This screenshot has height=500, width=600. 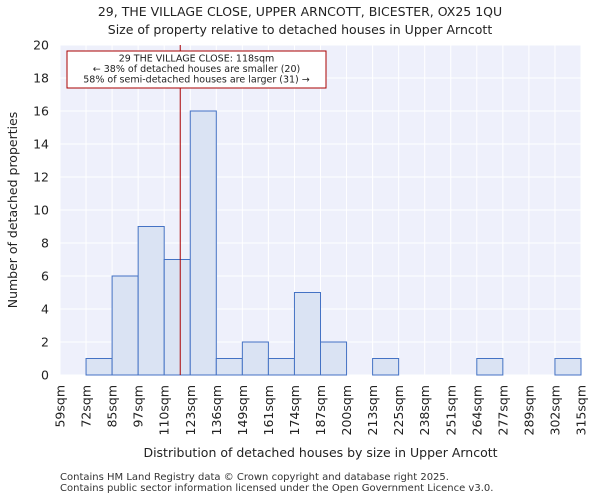 What do you see at coordinates (138, 406) in the screenshot?
I see `x-tick-label: 97sqm` at bounding box center [138, 406].